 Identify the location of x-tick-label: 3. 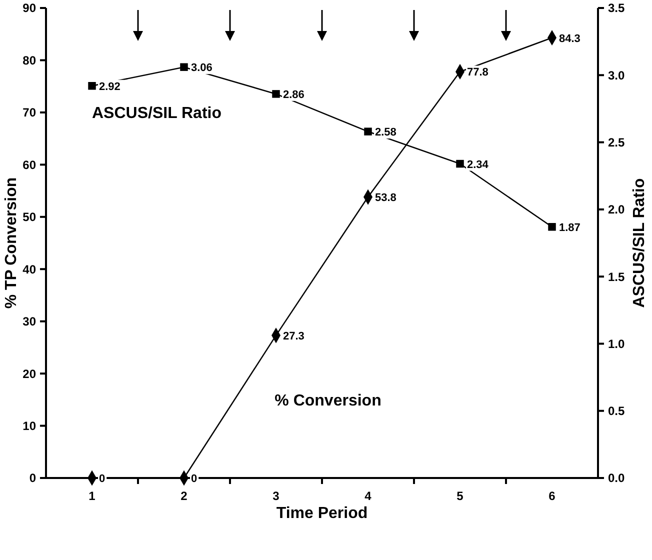
(276, 496).